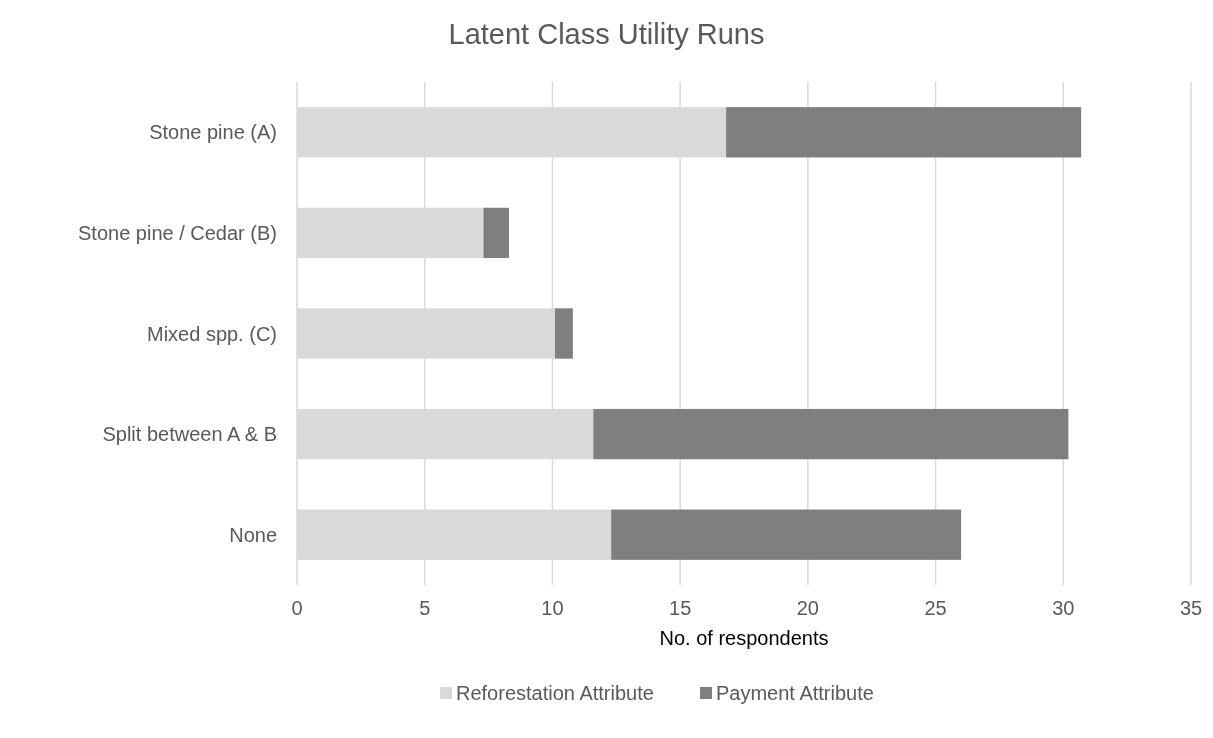  I want to click on x-axis-title: No. of respondents, so click(744, 638).